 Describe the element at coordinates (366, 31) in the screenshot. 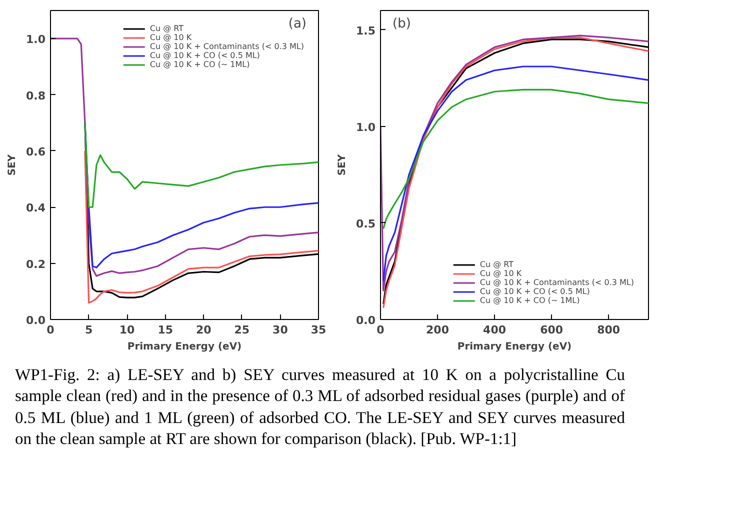

I see `y-tick-label: 1.5` at that location.